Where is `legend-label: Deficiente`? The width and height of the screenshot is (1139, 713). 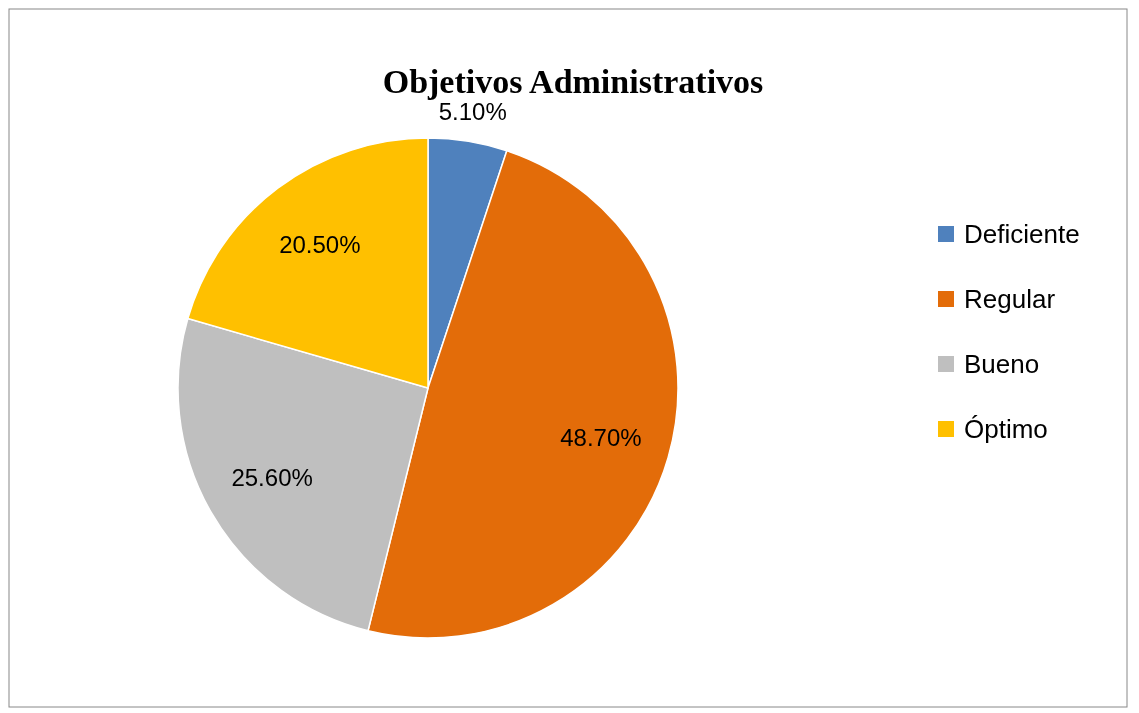
legend-label: Deficiente is located at coordinates (1022, 234).